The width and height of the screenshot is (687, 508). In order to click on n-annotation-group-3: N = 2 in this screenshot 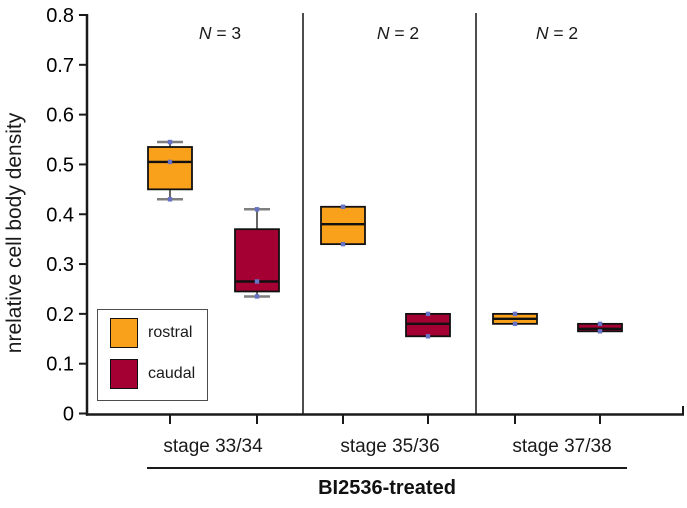, I will do `click(557, 33)`.